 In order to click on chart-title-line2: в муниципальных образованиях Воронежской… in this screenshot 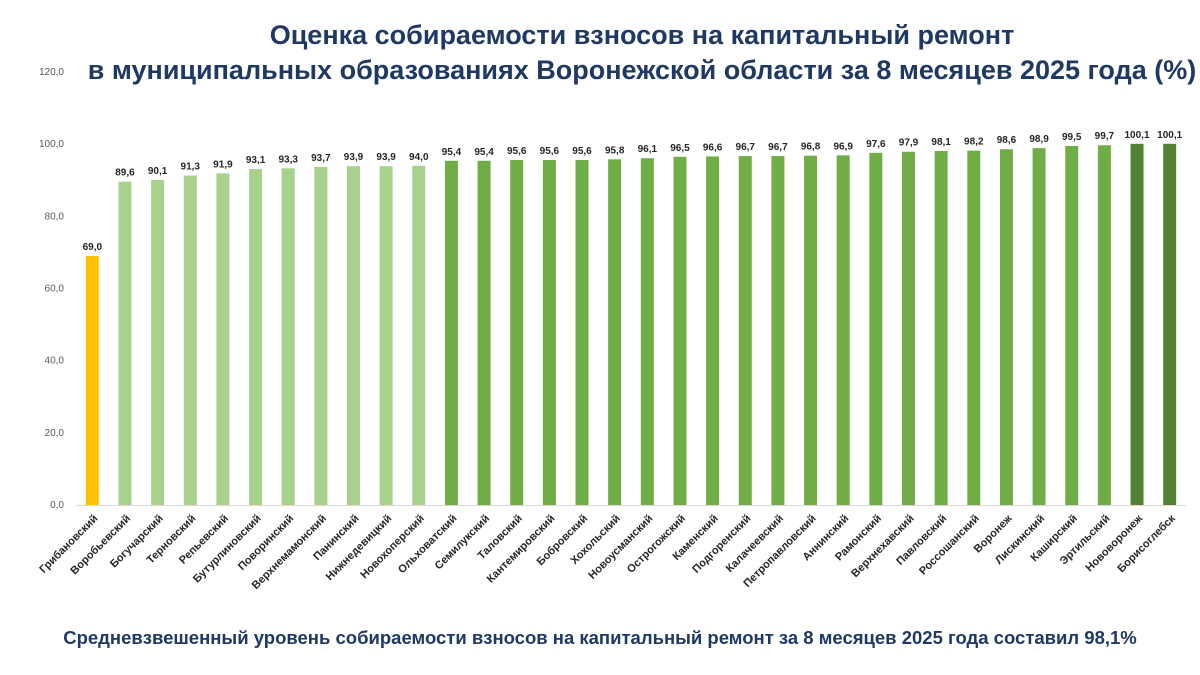, I will do `click(642, 70)`.